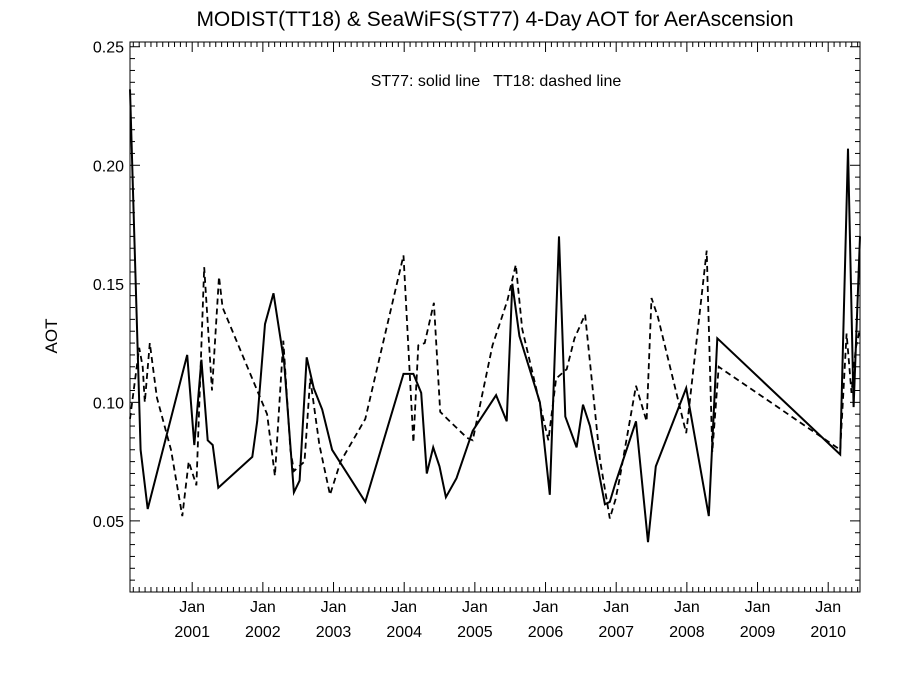 Image resolution: width=900 pixels, height=675 pixels. What do you see at coordinates (334, 632) in the screenshot?
I see `x-tick-year: 2003` at bounding box center [334, 632].